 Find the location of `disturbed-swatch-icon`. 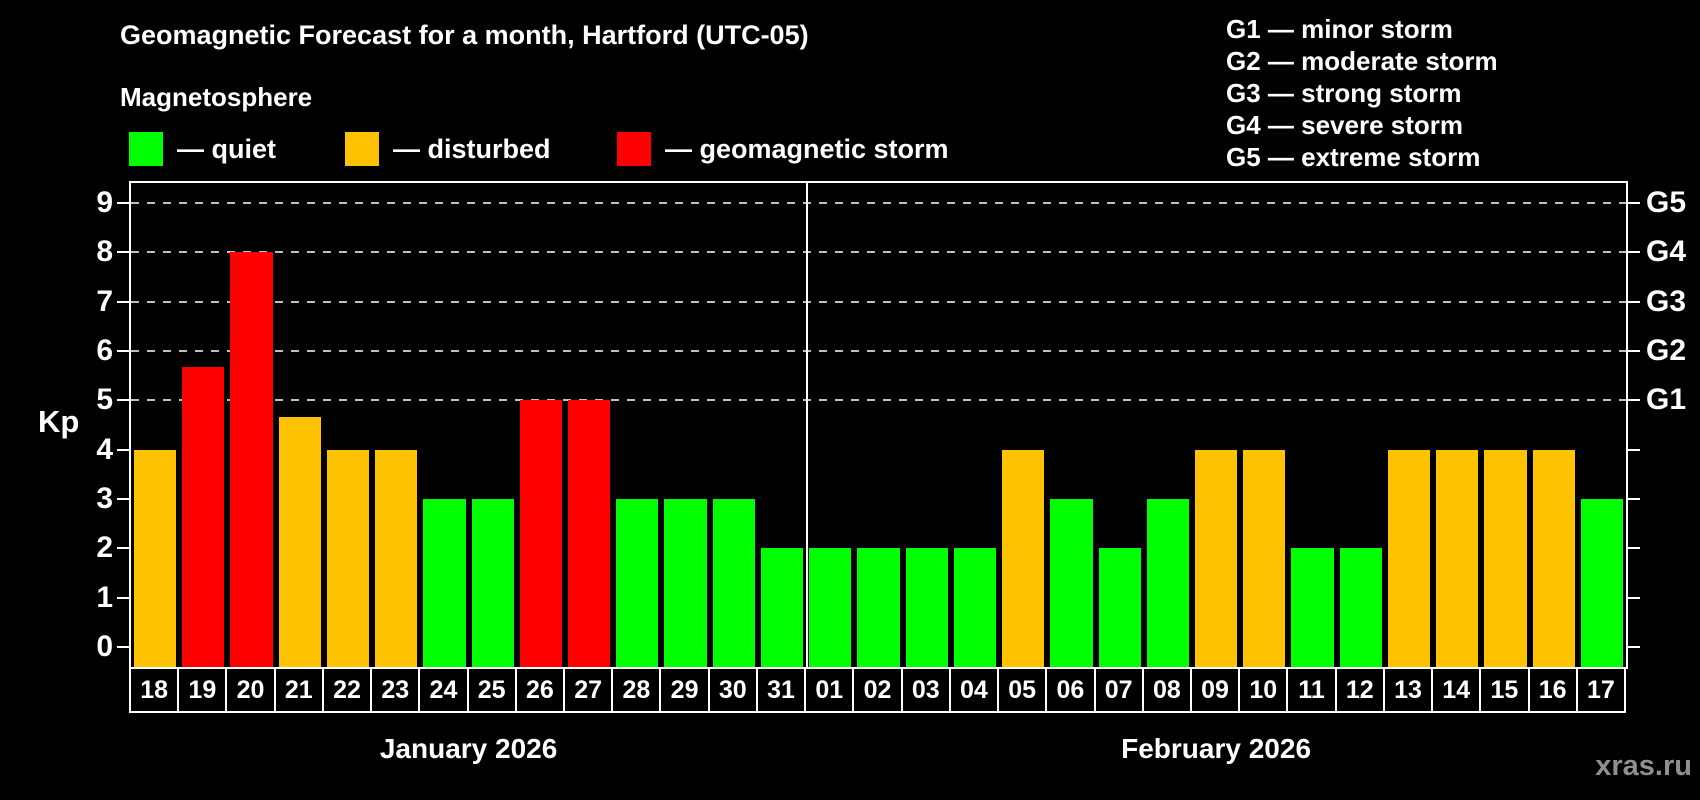

disturbed-swatch-icon is located at coordinates (362, 149).